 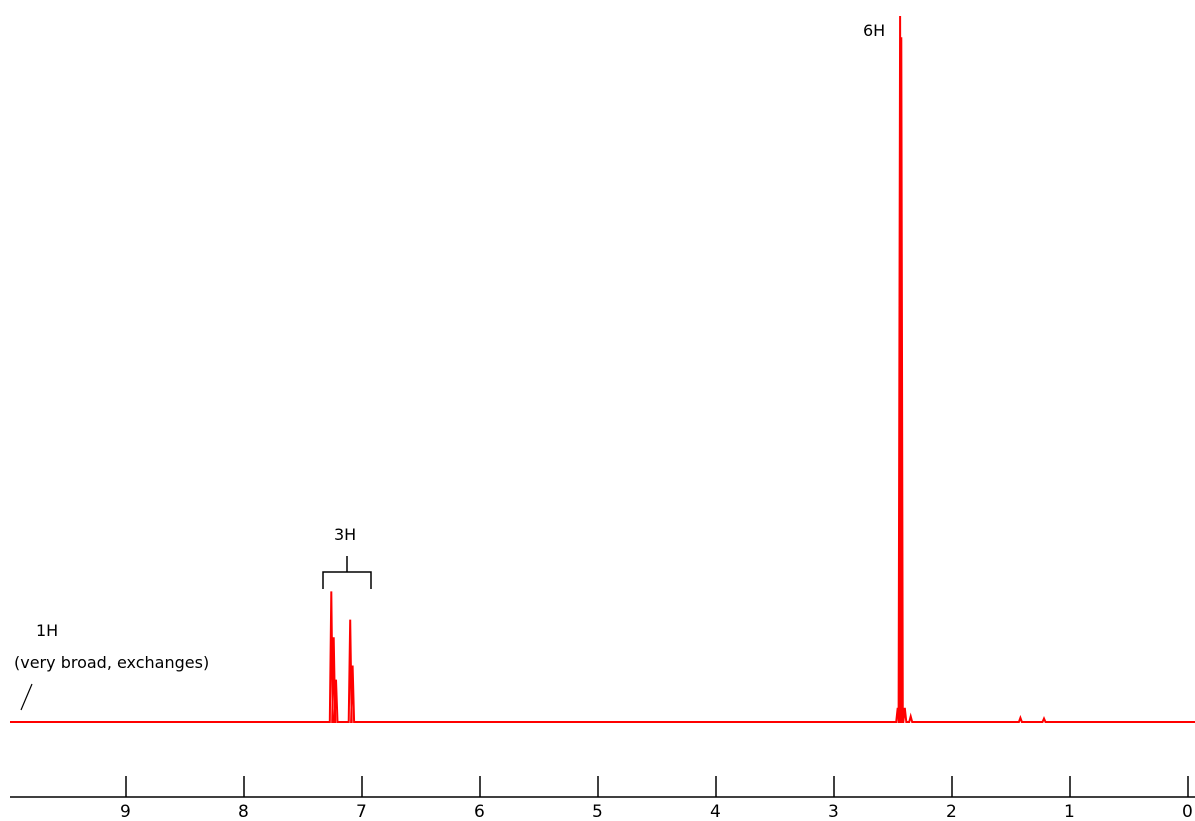 I want to click on x-tick-label: 7, so click(x=361, y=811).